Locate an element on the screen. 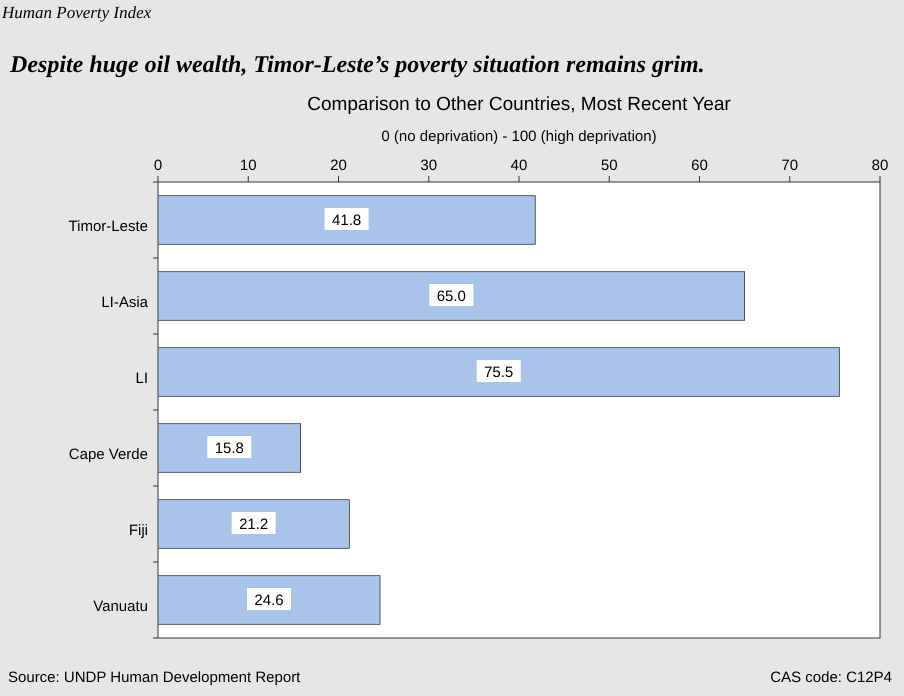 This screenshot has width=904, height=696. x-tick-label: 10 is located at coordinates (248, 165).